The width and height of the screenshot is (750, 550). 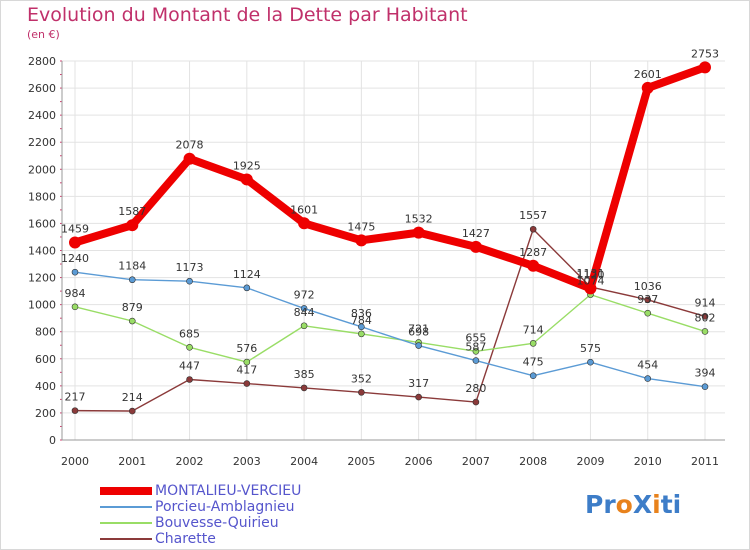 What do you see at coordinates (705, 302) in the screenshot?
I see `data-label: 914` at bounding box center [705, 302].